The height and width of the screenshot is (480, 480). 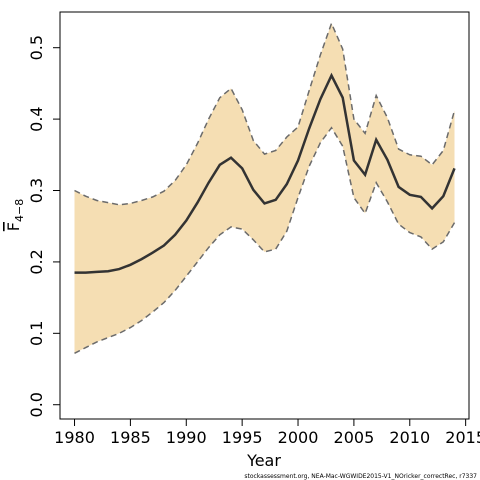 I want to click on y-tick-label: 0.2, so click(x=36, y=261).